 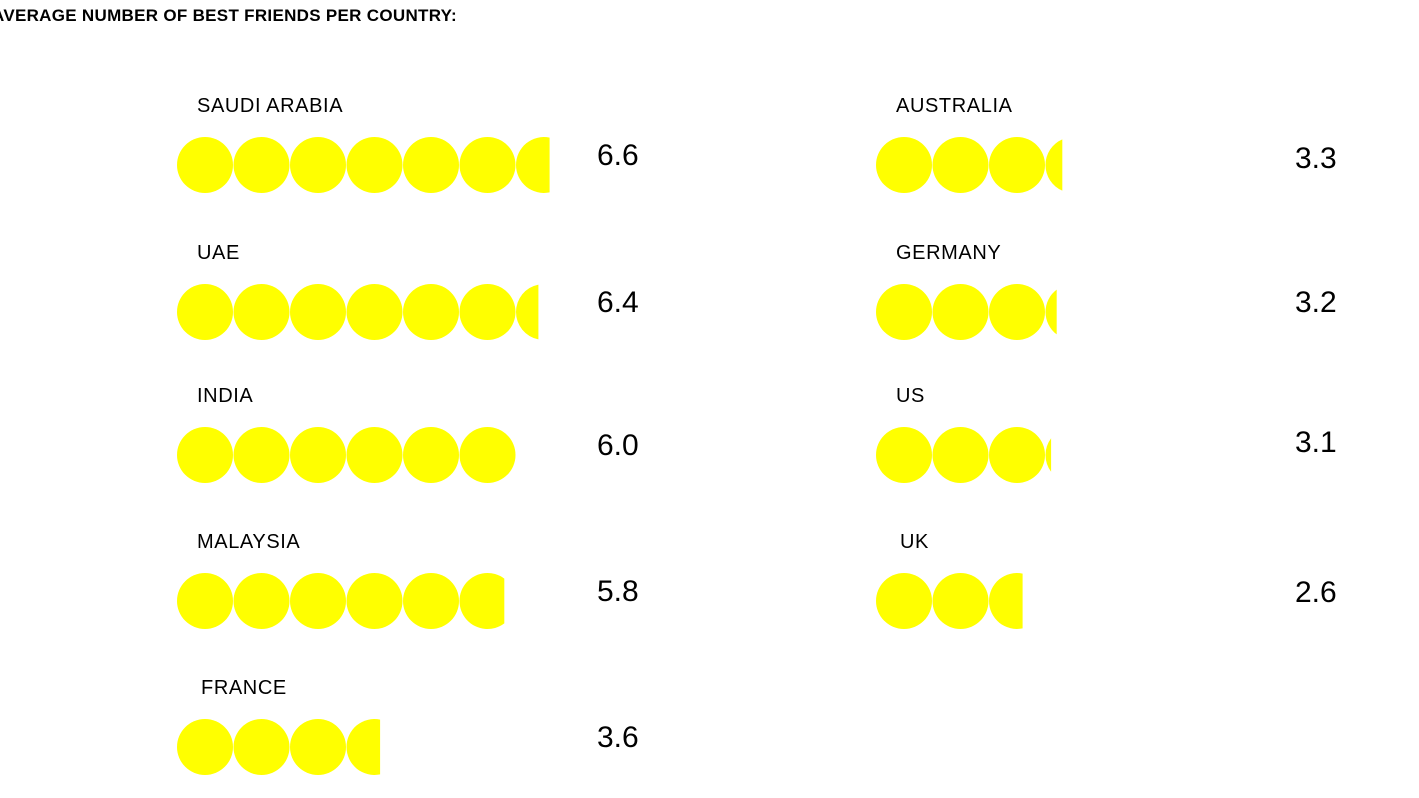 What do you see at coordinates (914, 542) in the screenshot?
I see `country-label: UK` at bounding box center [914, 542].